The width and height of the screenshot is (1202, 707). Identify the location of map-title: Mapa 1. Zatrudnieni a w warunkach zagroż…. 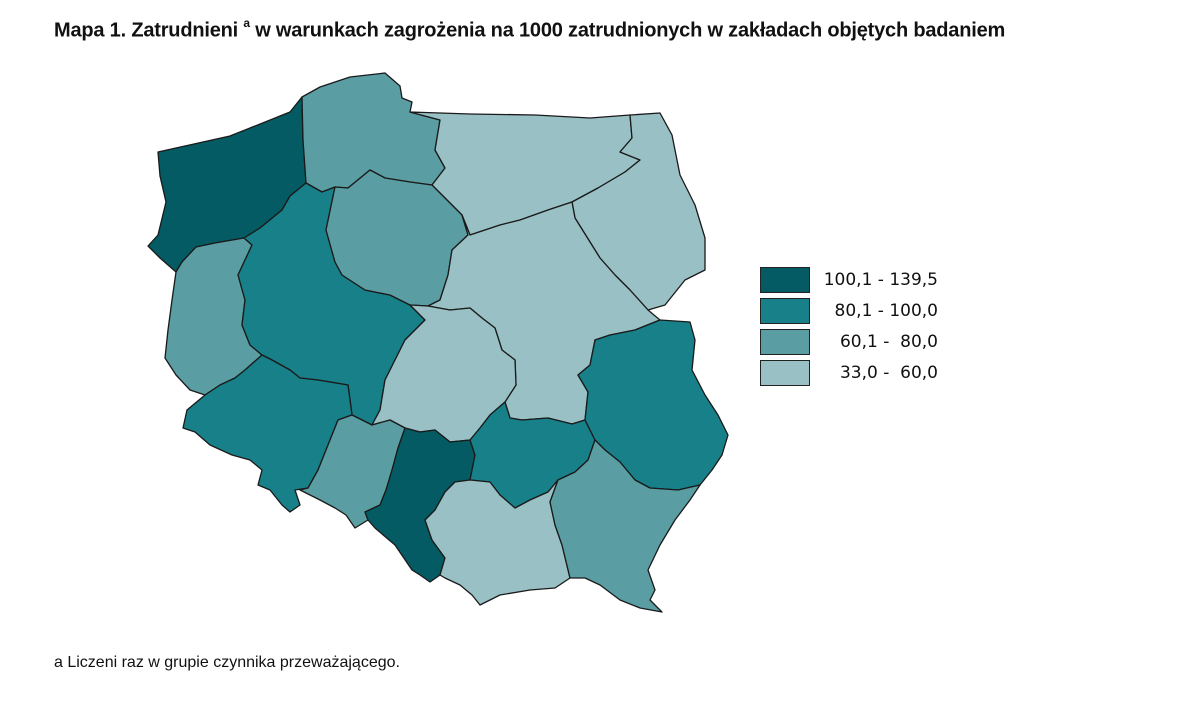
(530, 29).